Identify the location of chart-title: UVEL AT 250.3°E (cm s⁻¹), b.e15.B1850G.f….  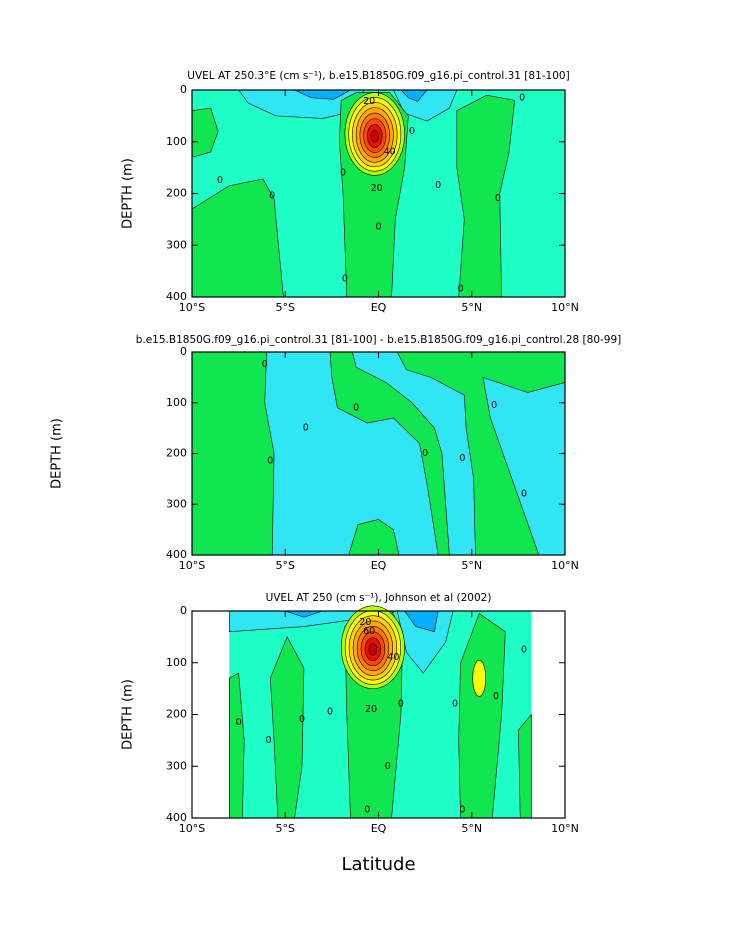
(378, 76).